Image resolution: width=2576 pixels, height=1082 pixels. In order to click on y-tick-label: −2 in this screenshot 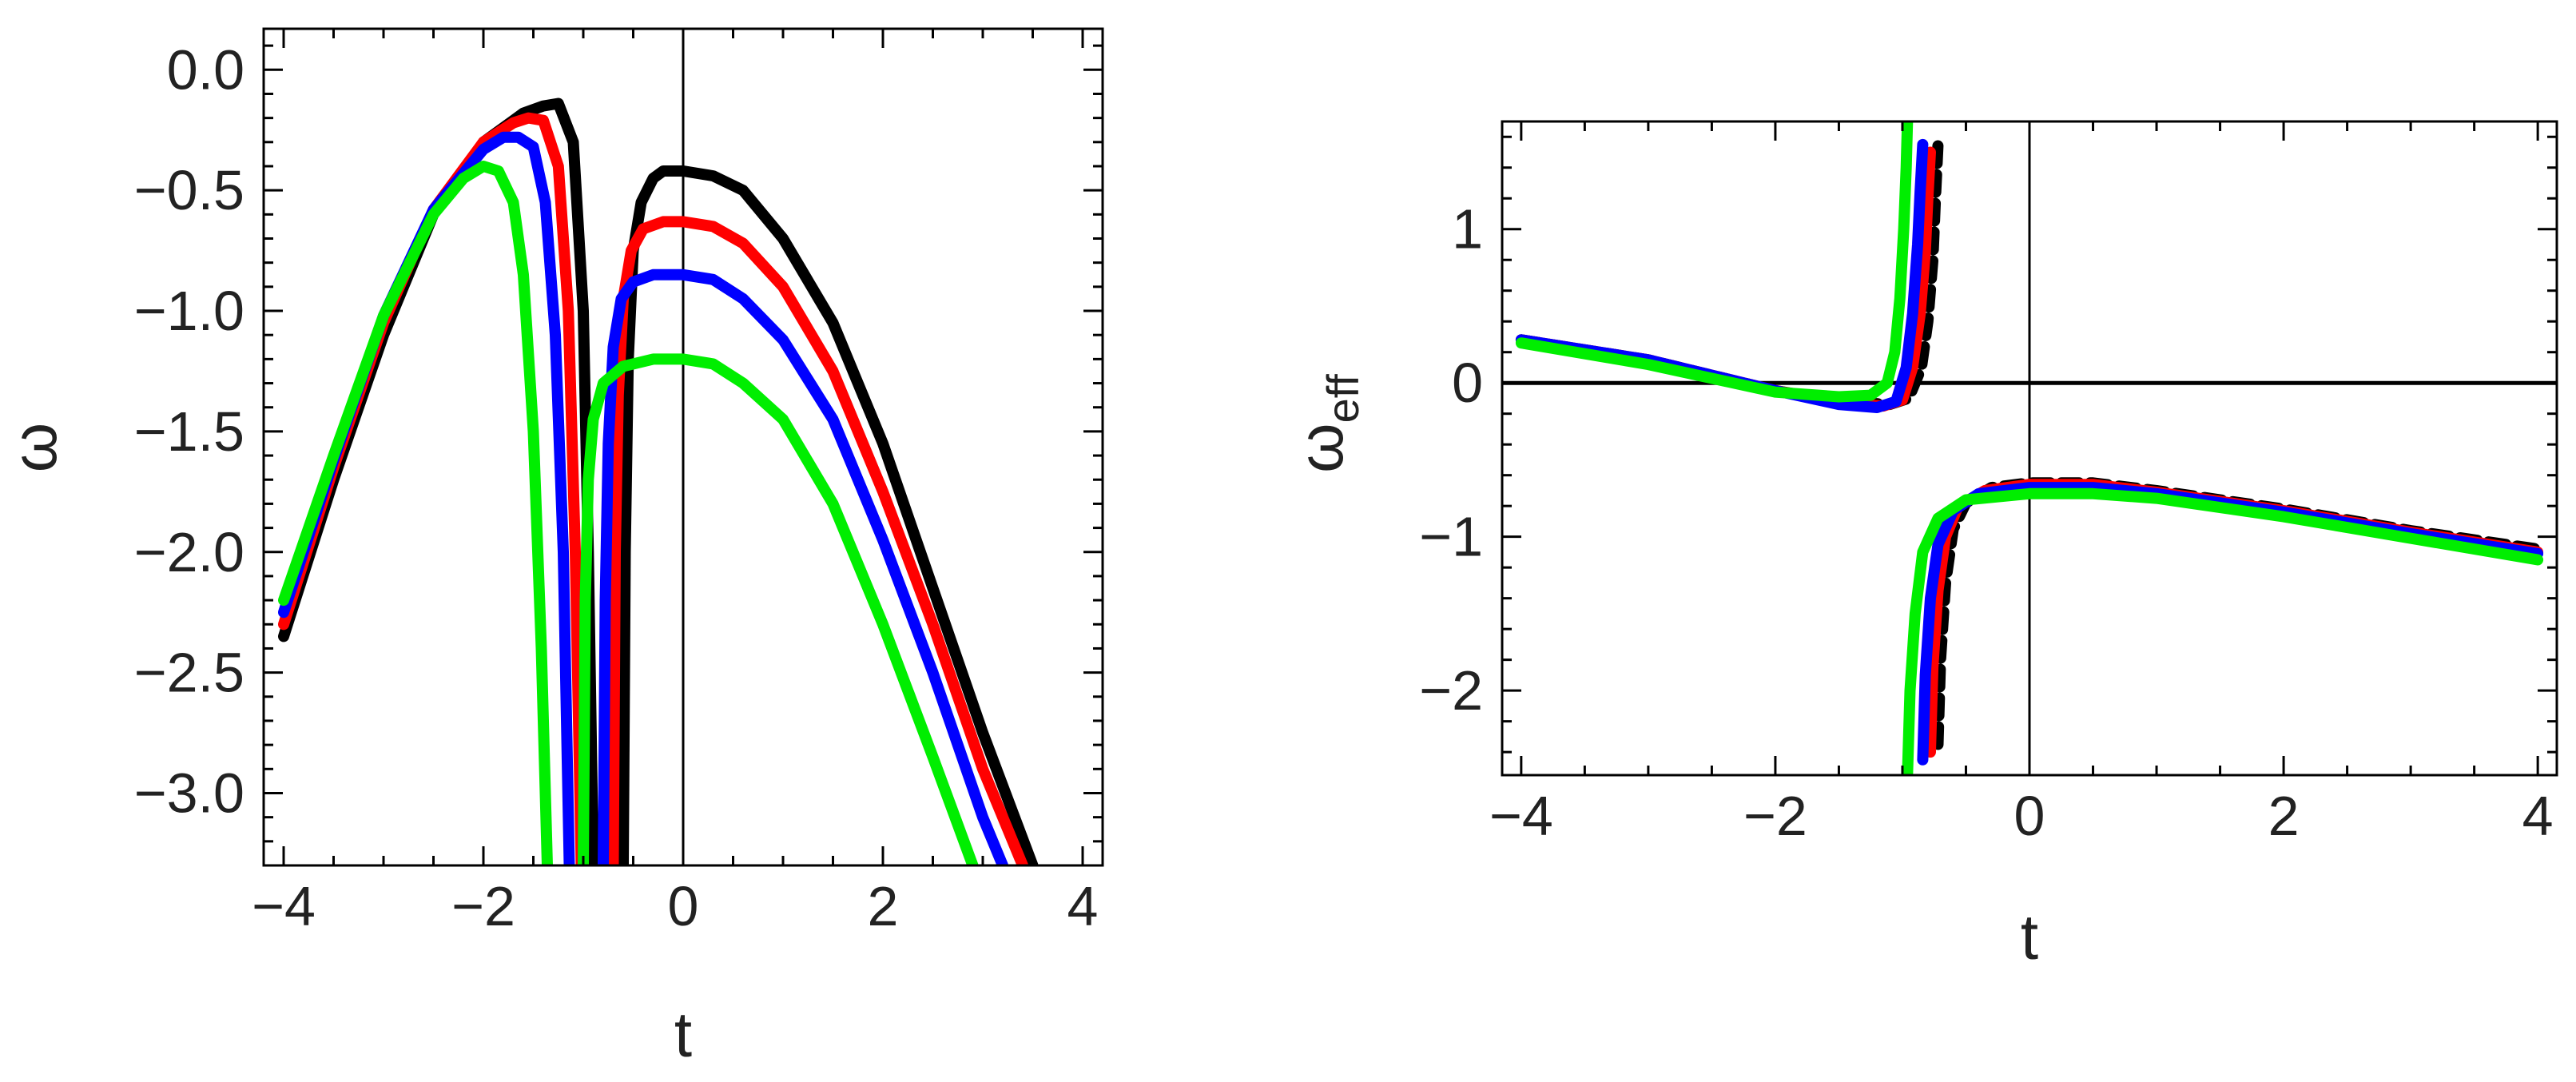, I will do `click(1451, 691)`.